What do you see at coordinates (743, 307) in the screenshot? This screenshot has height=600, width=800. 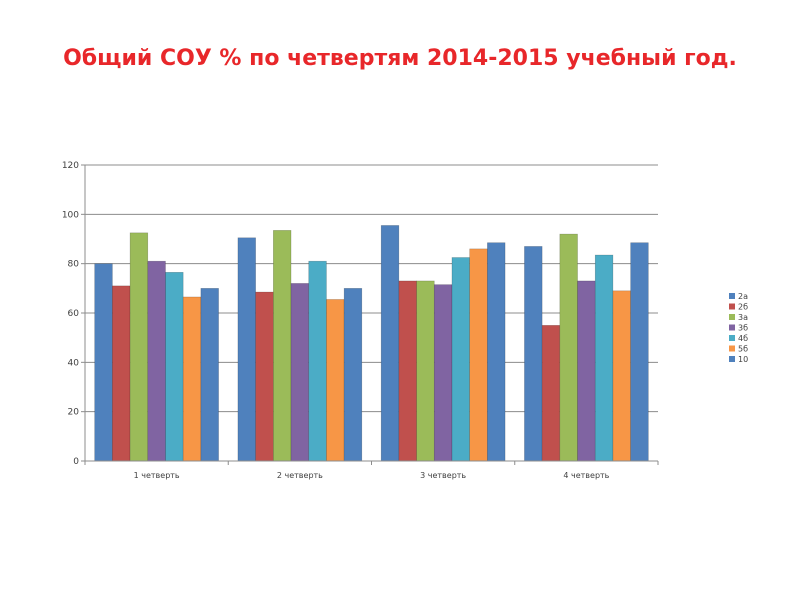 I see `legend-label: 2б` at bounding box center [743, 307].